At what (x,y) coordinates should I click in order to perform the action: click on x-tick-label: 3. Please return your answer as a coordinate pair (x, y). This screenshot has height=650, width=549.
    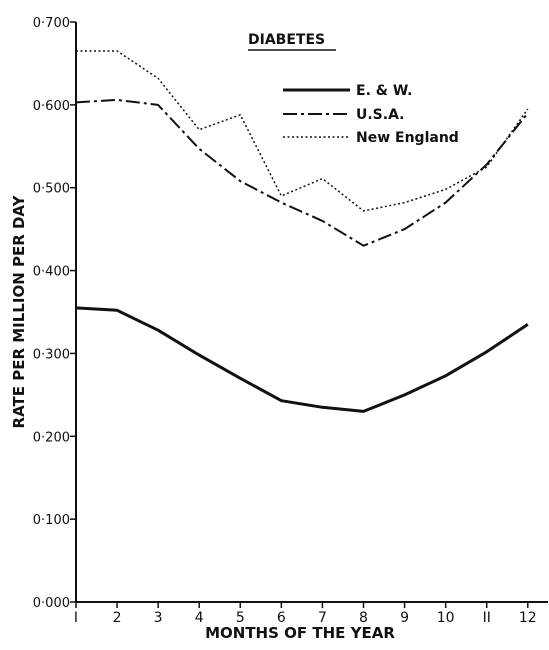
    Looking at the image, I should click on (158, 618).